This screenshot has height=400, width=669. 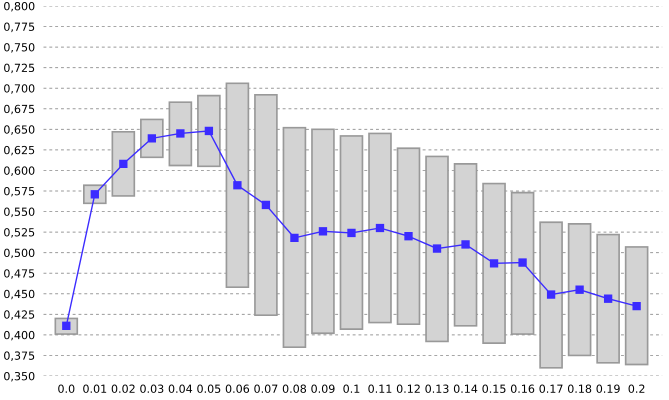 What do you see at coordinates (19, 151) in the screenshot?
I see `y-tick-label: 0,625` at bounding box center [19, 151].